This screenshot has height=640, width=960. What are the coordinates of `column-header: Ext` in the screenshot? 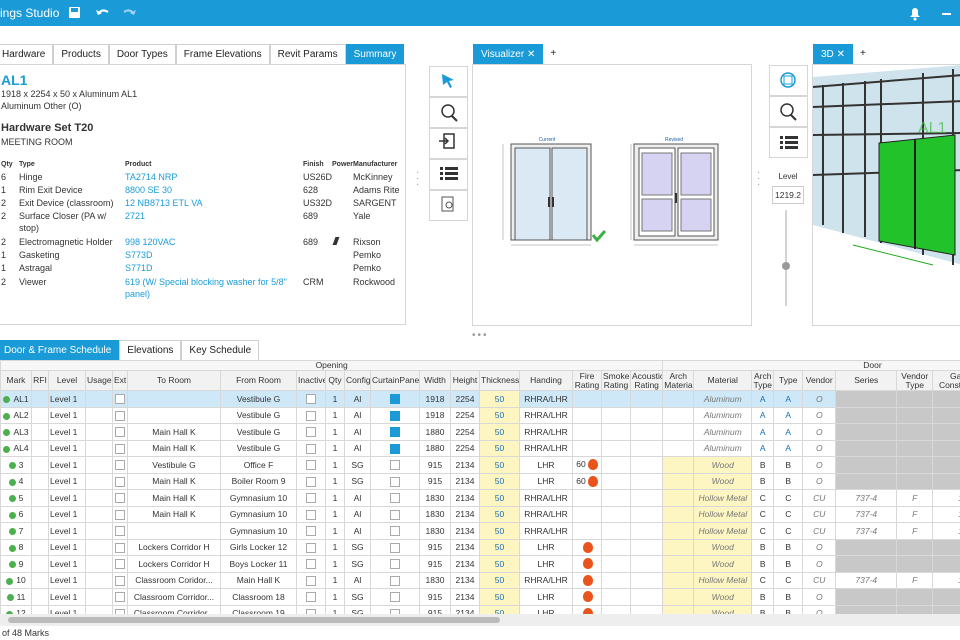 It's located at (120, 380).